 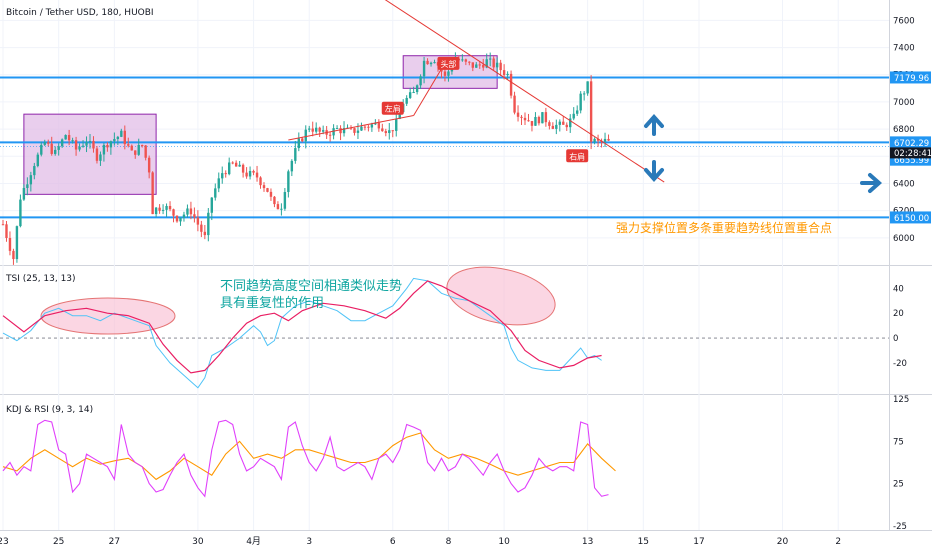 What do you see at coordinates (643, 542) in the screenshot?
I see `time-tick-label: 15` at bounding box center [643, 542].